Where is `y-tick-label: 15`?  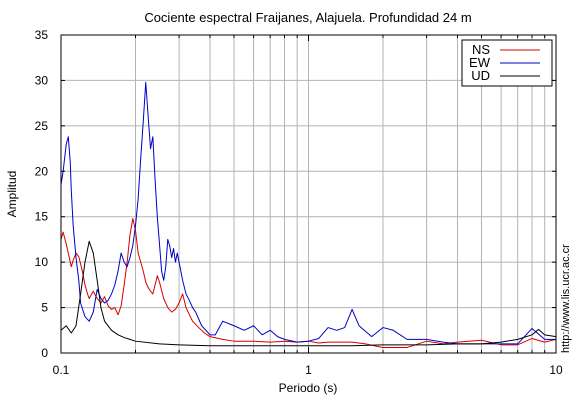
y-tick-label: 15 is located at coordinates (42, 217).